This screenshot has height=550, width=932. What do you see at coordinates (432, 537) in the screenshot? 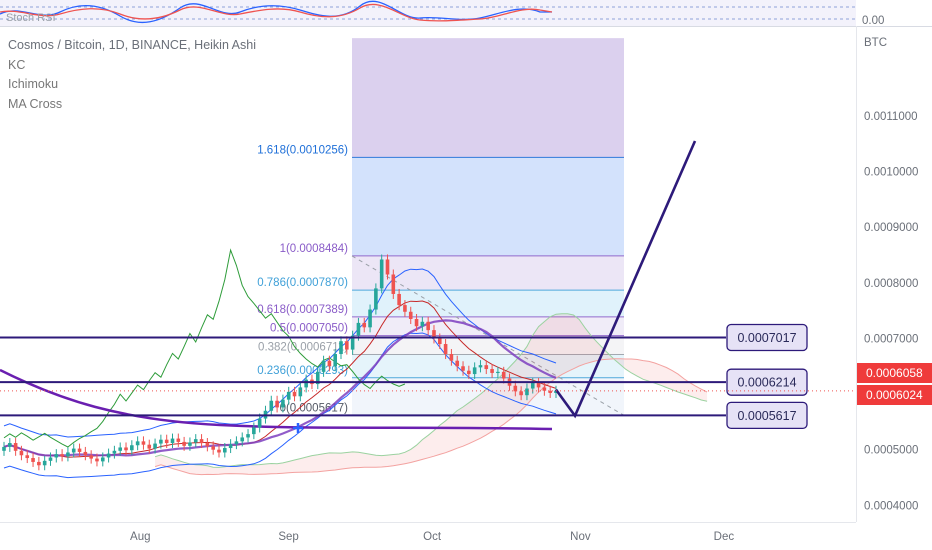
I see `x-tick-label: Oct` at bounding box center [432, 537].